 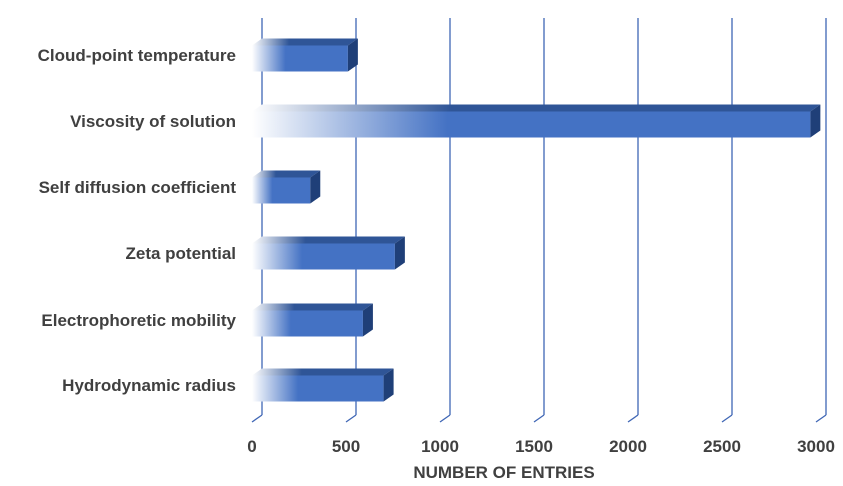 I want to click on x-axis-title: NUMBER OF ENTRIES, so click(x=503, y=472).